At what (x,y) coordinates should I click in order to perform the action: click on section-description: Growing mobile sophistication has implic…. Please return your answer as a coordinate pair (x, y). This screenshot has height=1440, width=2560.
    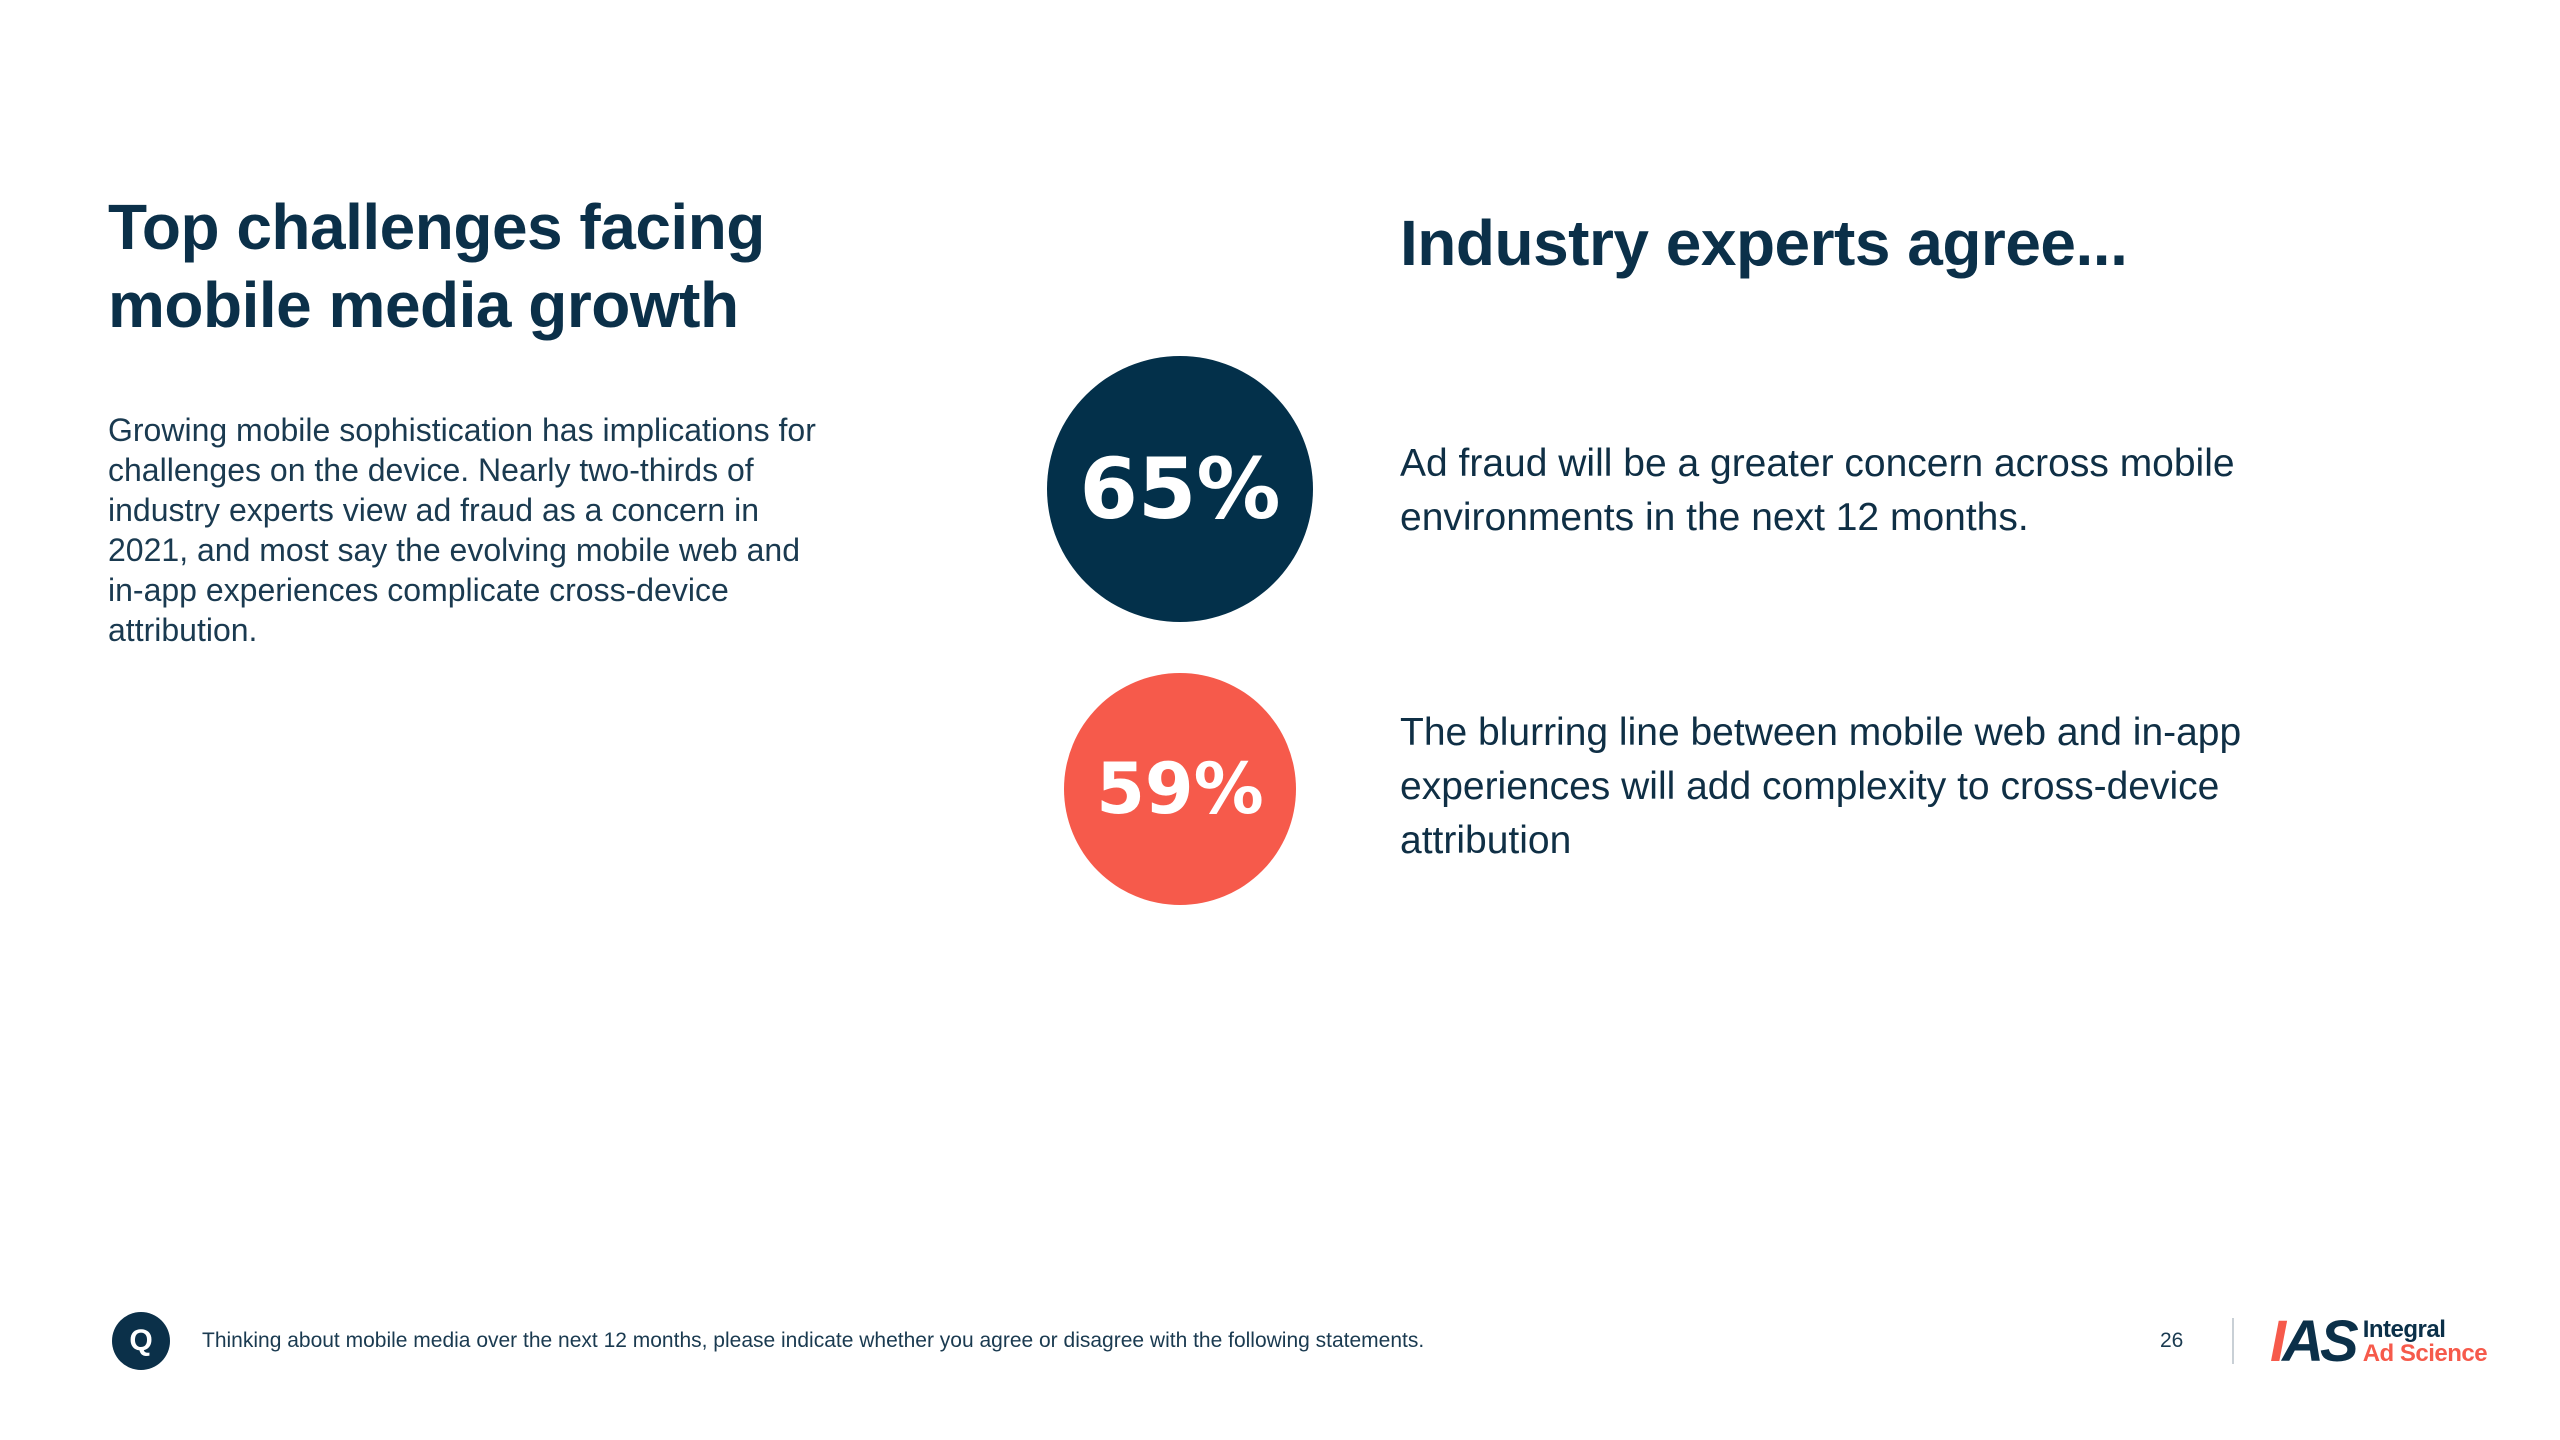
    Looking at the image, I should click on (462, 530).